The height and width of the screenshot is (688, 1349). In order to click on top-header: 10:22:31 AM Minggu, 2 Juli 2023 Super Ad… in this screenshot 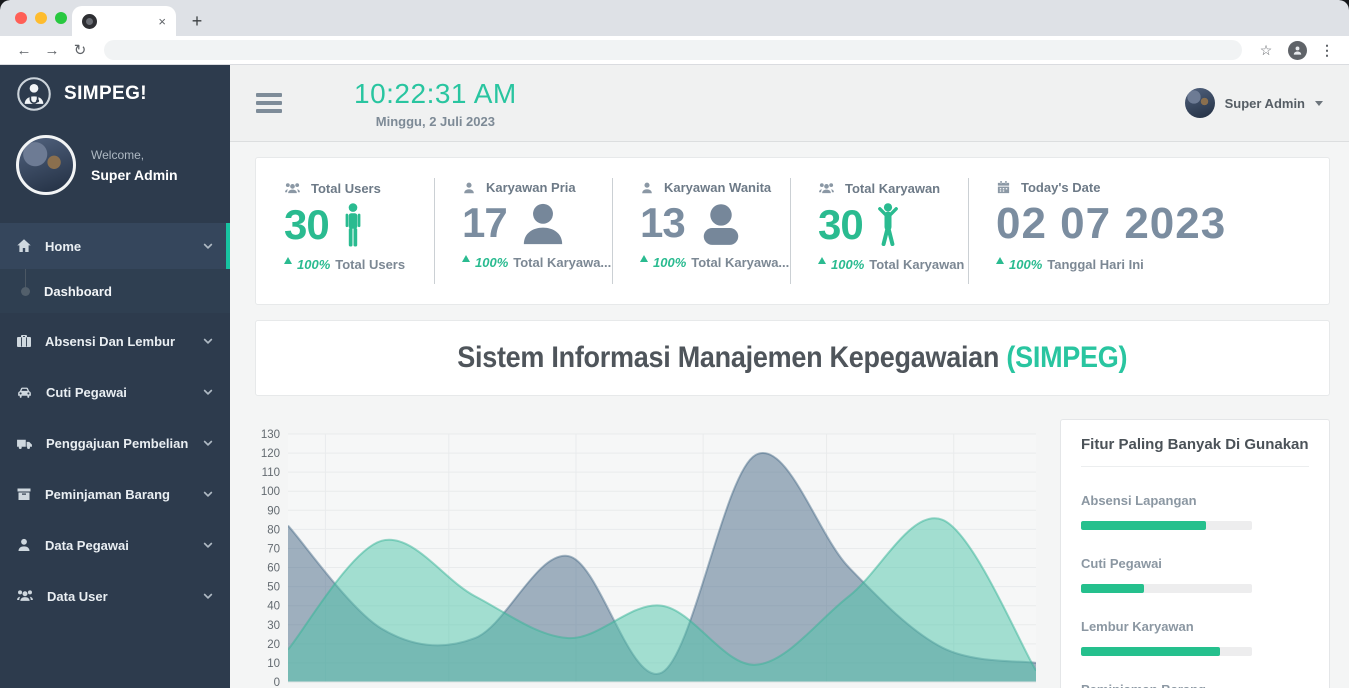, I will do `click(789, 103)`.